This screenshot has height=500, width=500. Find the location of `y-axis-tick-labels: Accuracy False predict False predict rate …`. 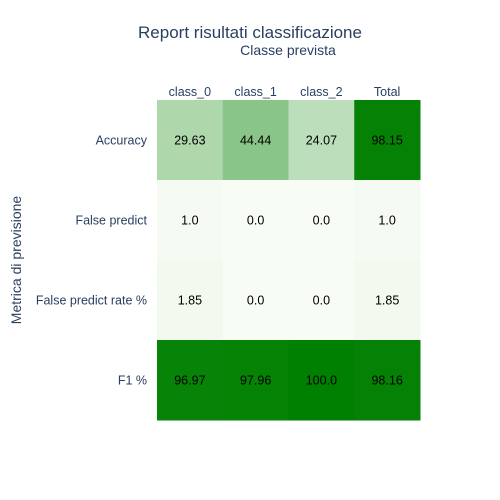

y-axis-tick-labels: Accuracy False predict False predict rate … is located at coordinates (92, 261).